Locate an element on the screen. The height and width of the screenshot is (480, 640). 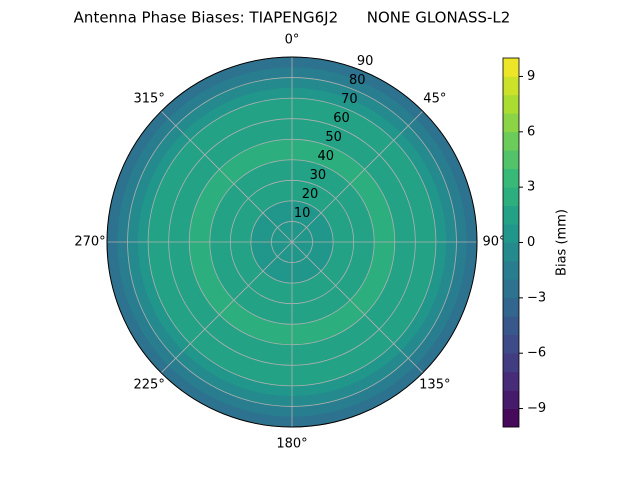
colorbar-tick-label: 3 is located at coordinates (531, 187).